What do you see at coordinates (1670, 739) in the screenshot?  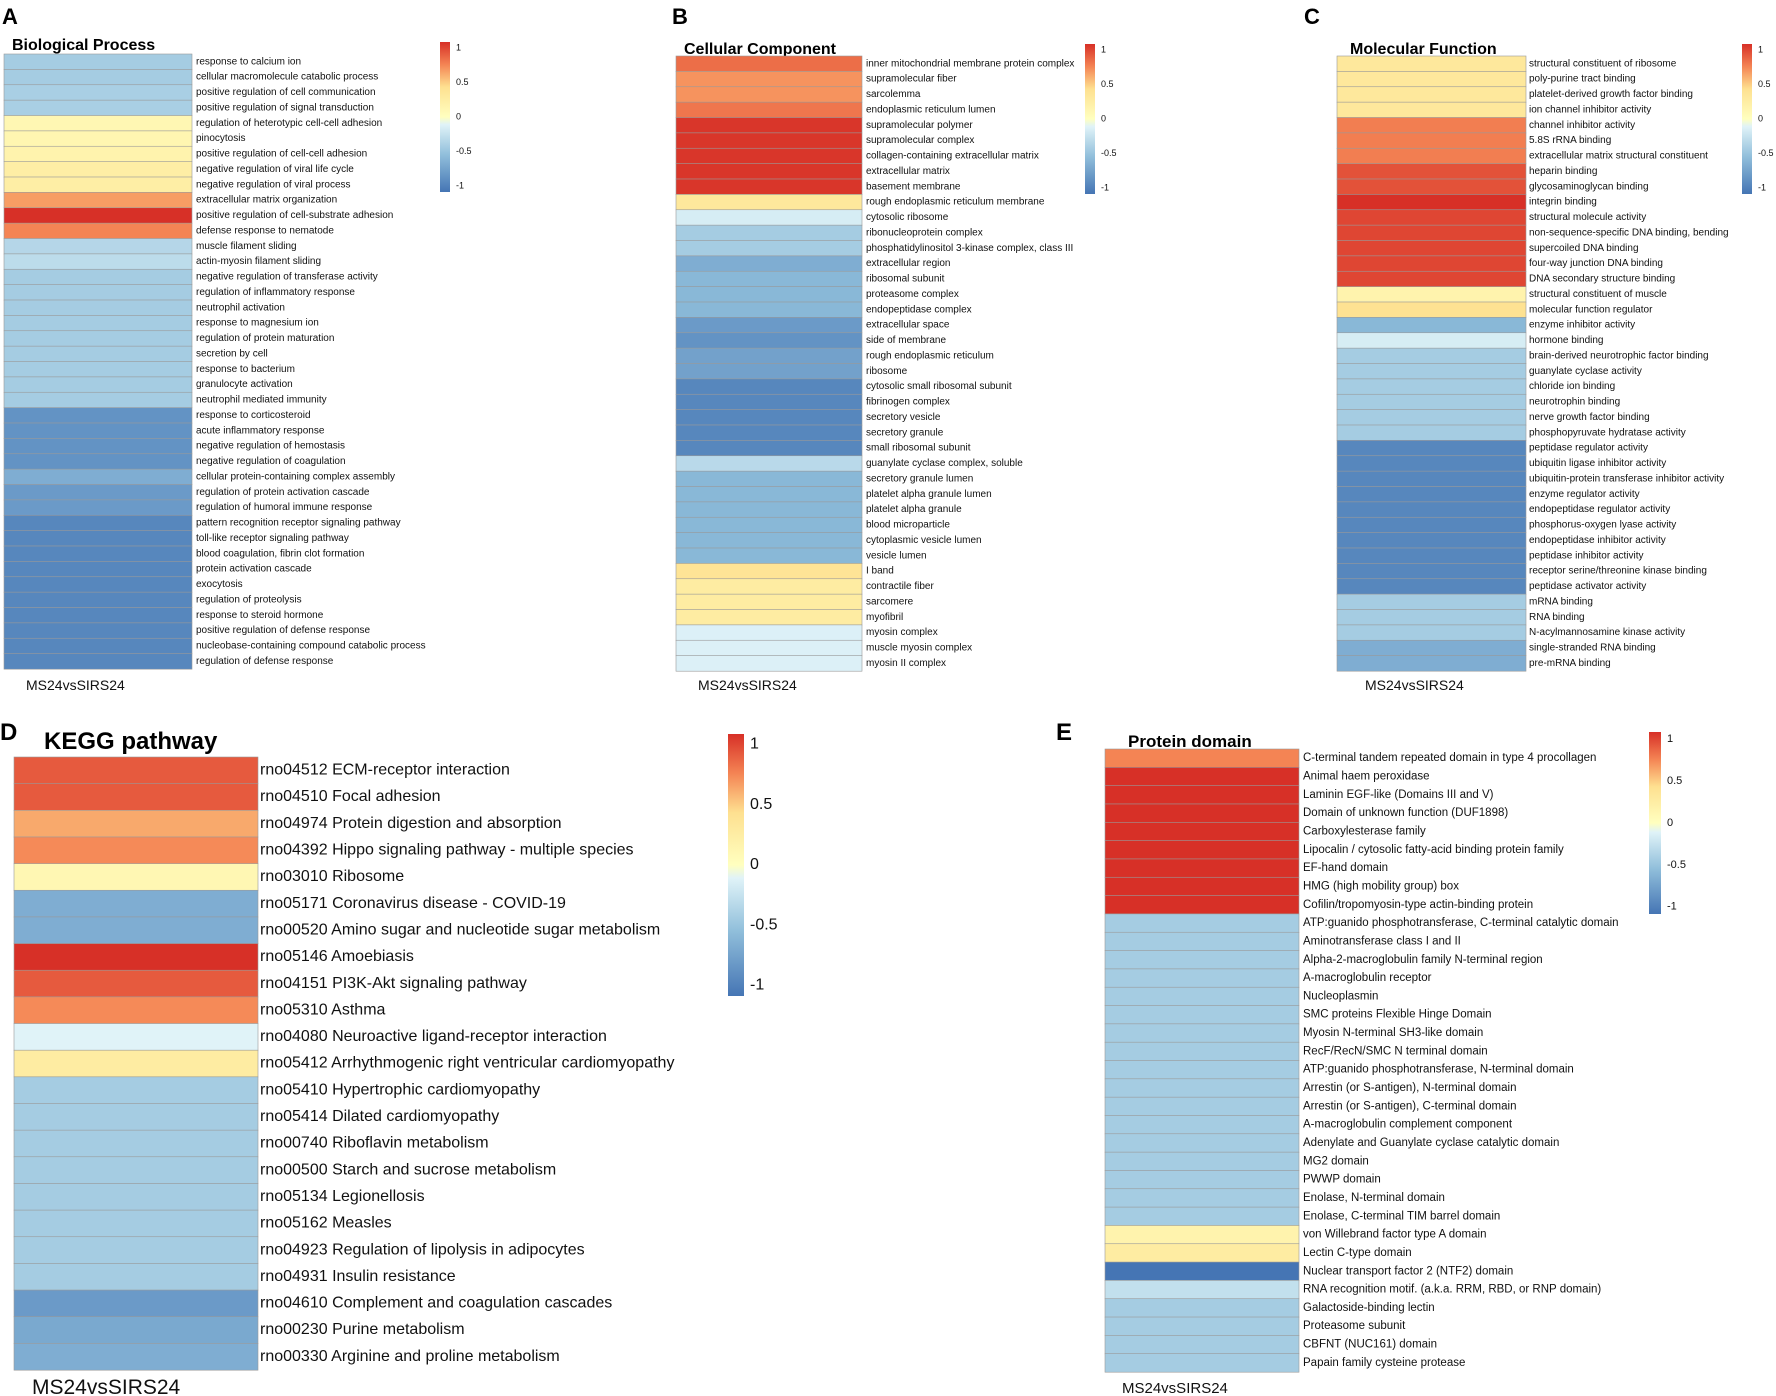 I see `scale-tick-label: 1` at bounding box center [1670, 739].